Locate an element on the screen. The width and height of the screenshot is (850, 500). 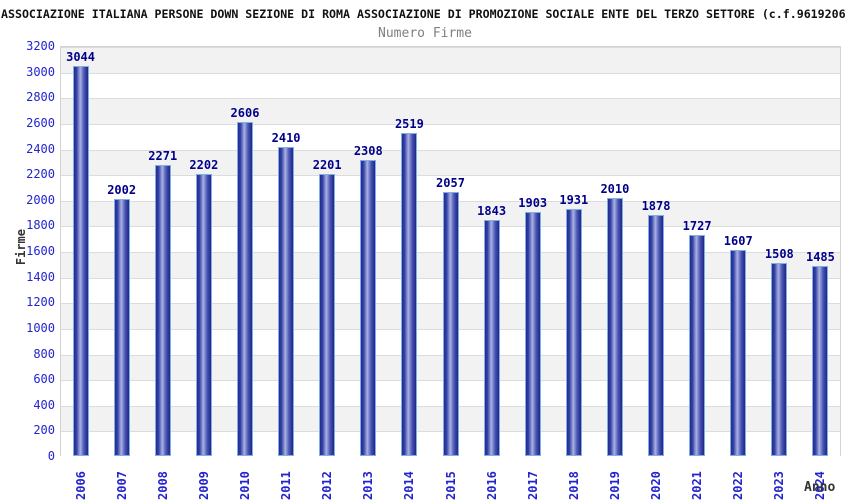
y-tick-label: 400 is located at coordinates (44, 404).